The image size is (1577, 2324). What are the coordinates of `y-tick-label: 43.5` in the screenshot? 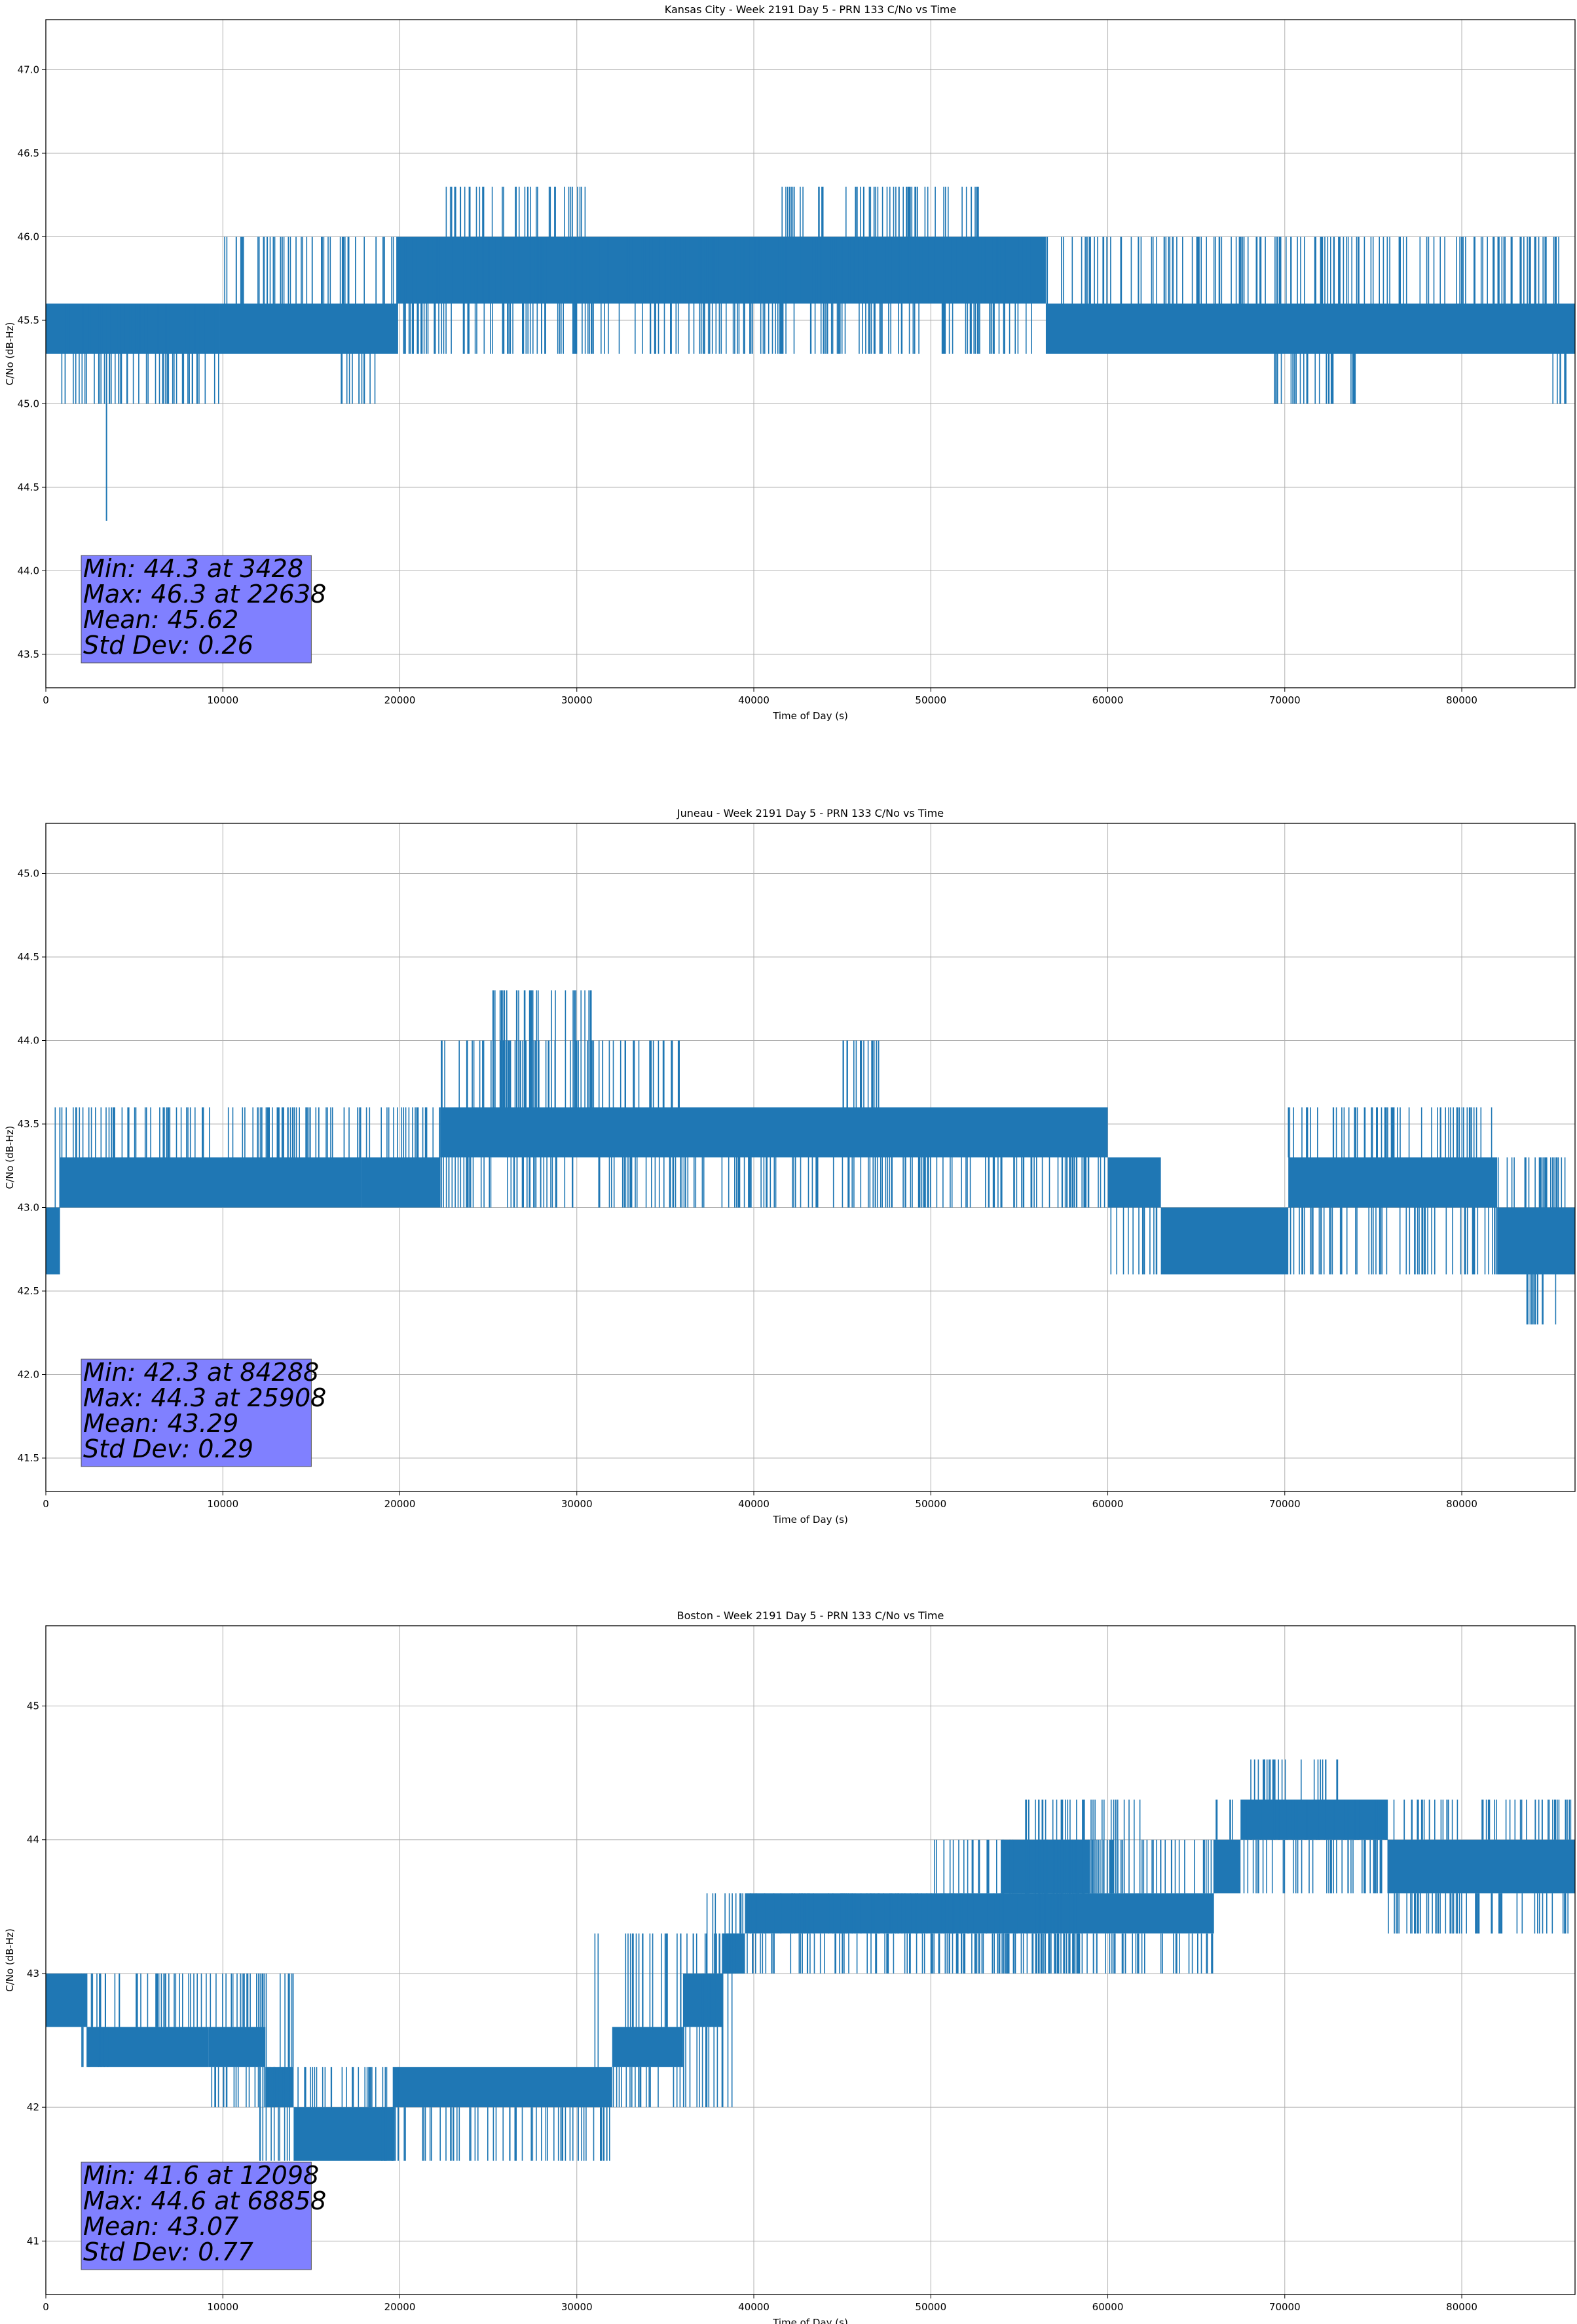 It's located at (28, 1124).